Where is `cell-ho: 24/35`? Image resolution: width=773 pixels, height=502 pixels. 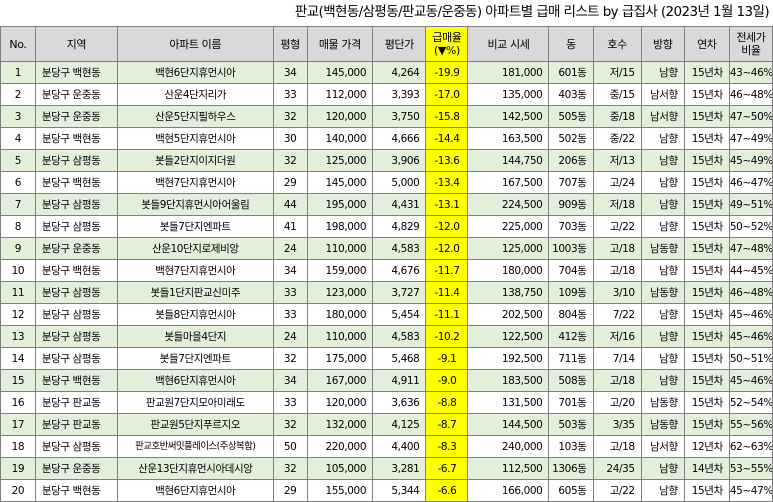
cell-ho: 24/35 is located at coordinates (617, 468).